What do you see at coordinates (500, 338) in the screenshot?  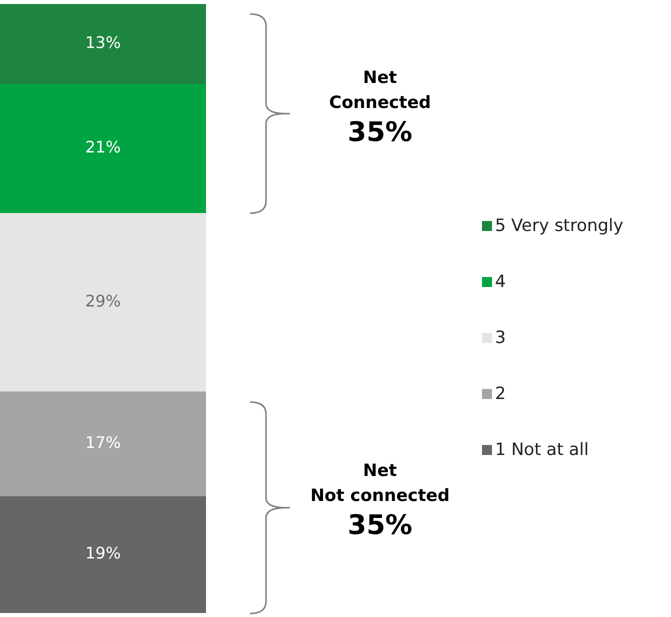 I see `legend-label: 3` at bounding box center [500, 338].